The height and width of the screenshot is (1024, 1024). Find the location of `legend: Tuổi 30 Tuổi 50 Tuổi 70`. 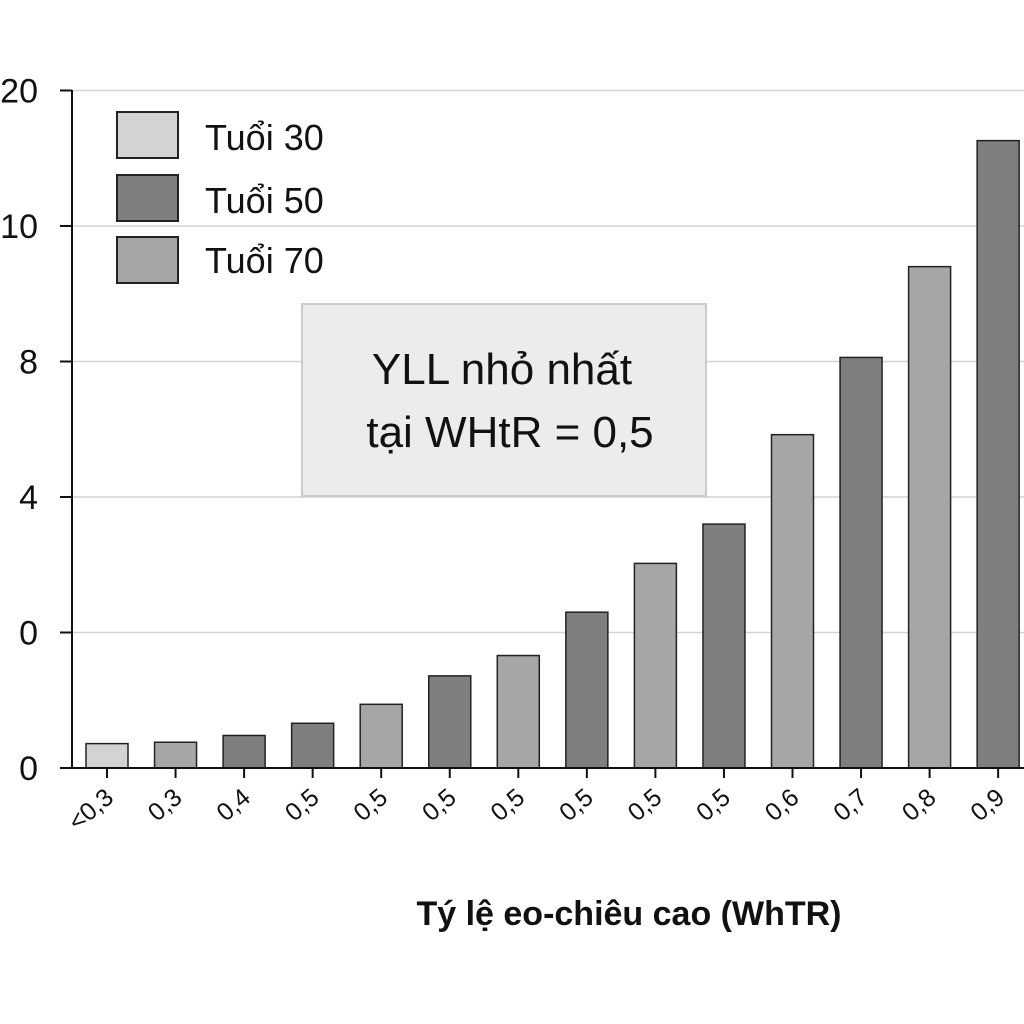

legend: Tuổi 30 Tuổi 50 Tuổi 70 is located at coordinates (220, 197).